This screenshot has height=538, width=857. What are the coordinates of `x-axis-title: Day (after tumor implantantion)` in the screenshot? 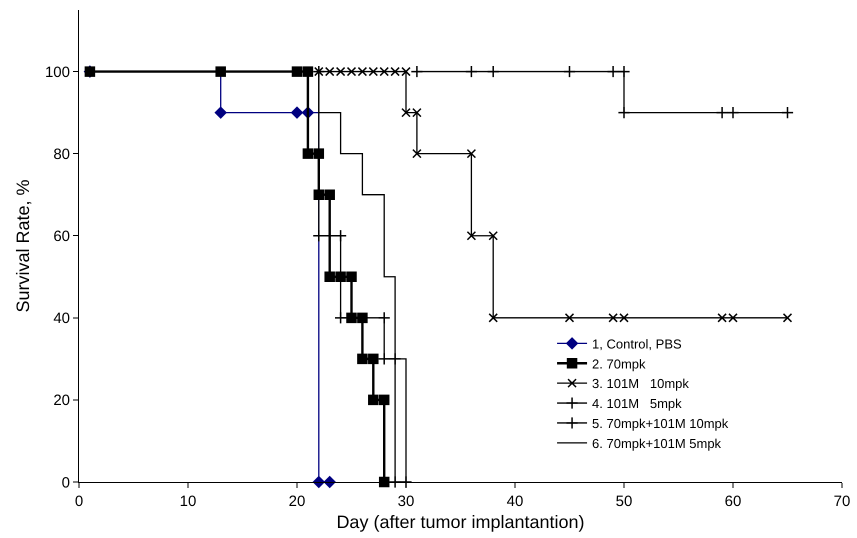 It's located at (460, 522).